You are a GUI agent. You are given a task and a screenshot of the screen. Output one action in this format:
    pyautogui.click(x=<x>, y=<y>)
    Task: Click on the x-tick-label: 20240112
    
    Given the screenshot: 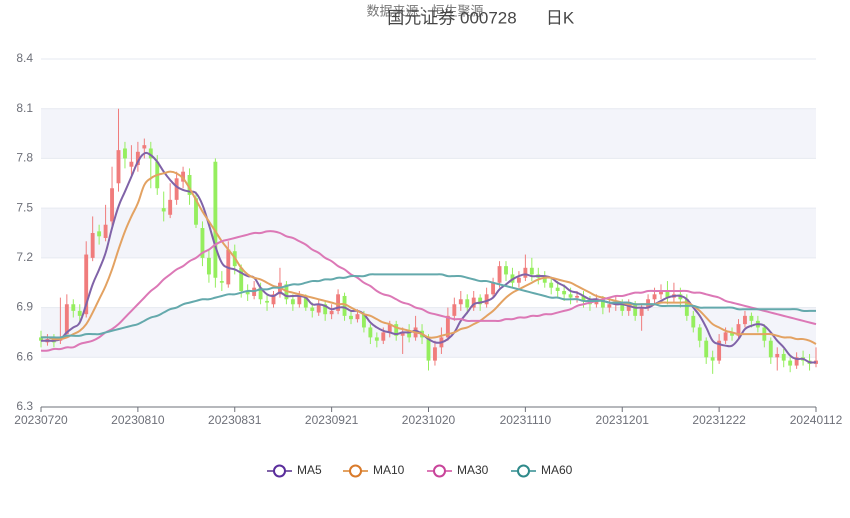 What is the action you would take?
    pyautogui.click(x=816, y=420)
    